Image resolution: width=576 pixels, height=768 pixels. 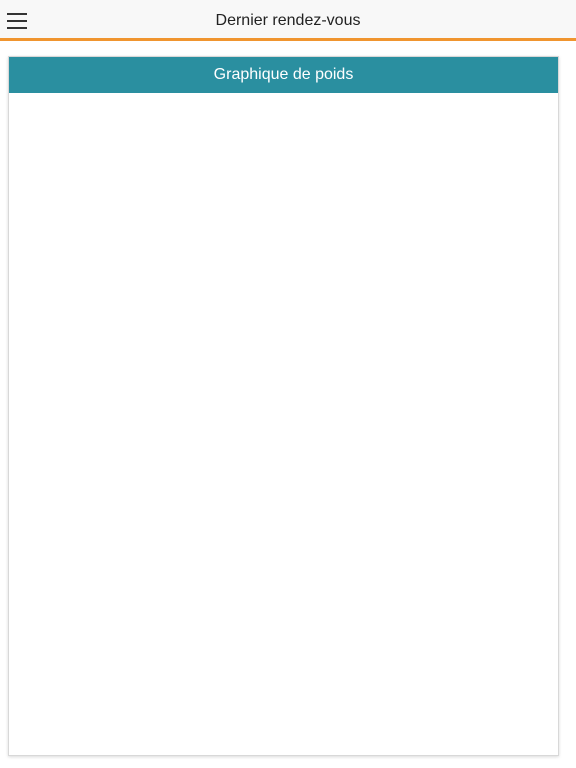 I want to click on x-tick-label: 03-03-2016, so click(x=39, y=735).